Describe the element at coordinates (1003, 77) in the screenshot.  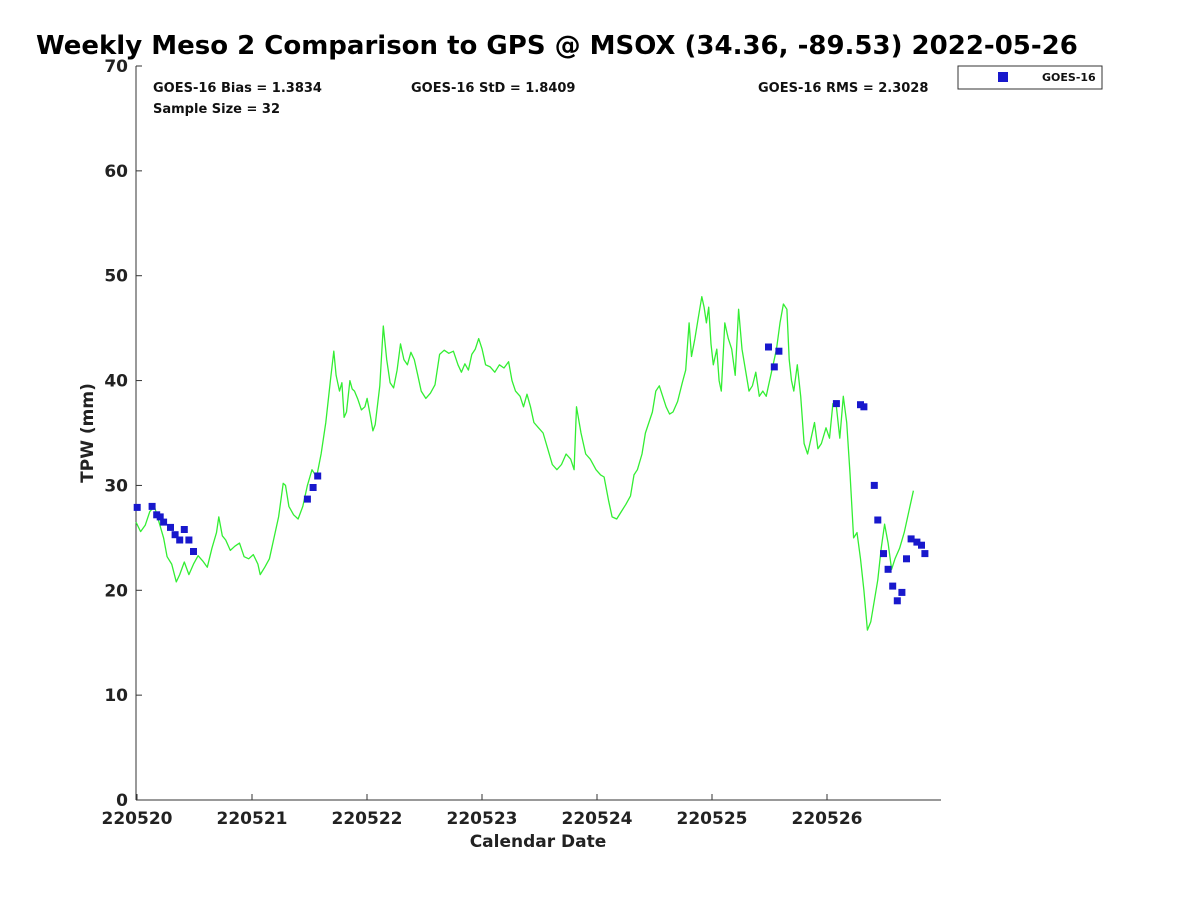
I see `legend-marker-goes16` at that location.